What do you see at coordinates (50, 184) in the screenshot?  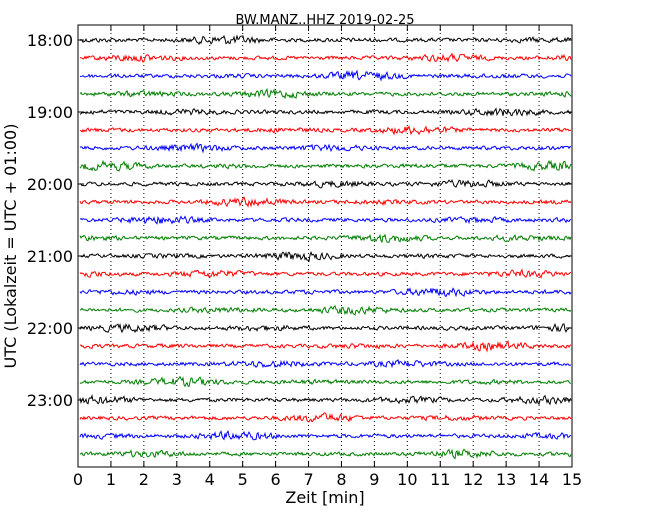 I see `y-tick-label: 20:00` at bounding box center [50, 184].